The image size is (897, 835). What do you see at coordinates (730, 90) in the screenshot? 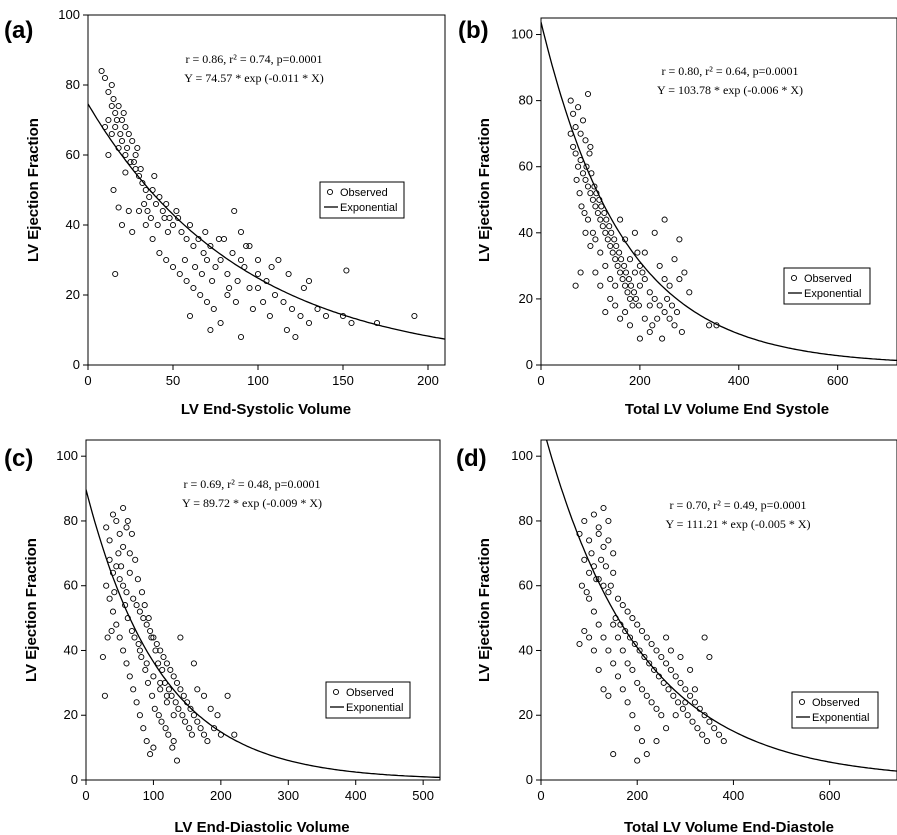
I see `stats-line-2: Y = 103.78 * exp (-0.006 * X)` at bounding box center [730, 90].